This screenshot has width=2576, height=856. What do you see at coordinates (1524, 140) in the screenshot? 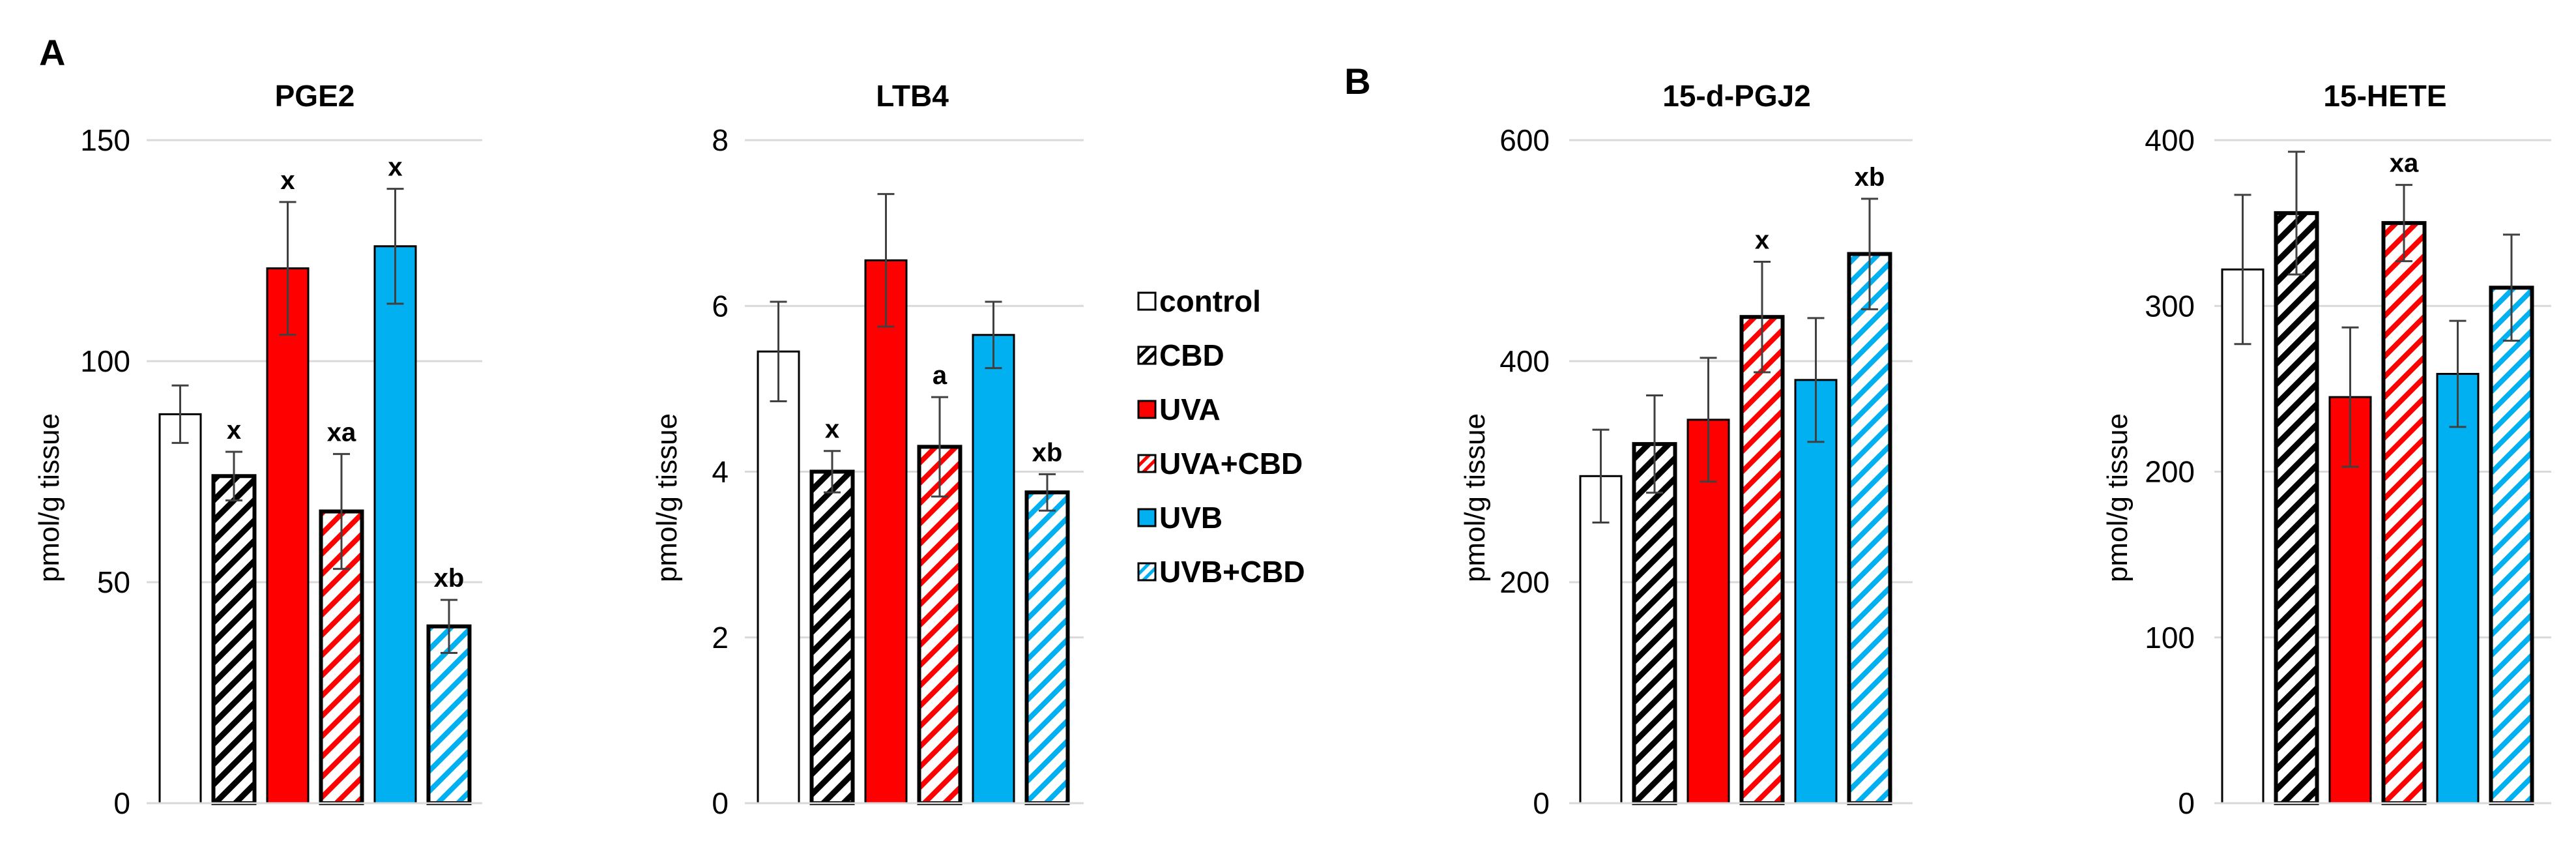
I see `y-tick-label: 600` at bounding box center [1524, 140].